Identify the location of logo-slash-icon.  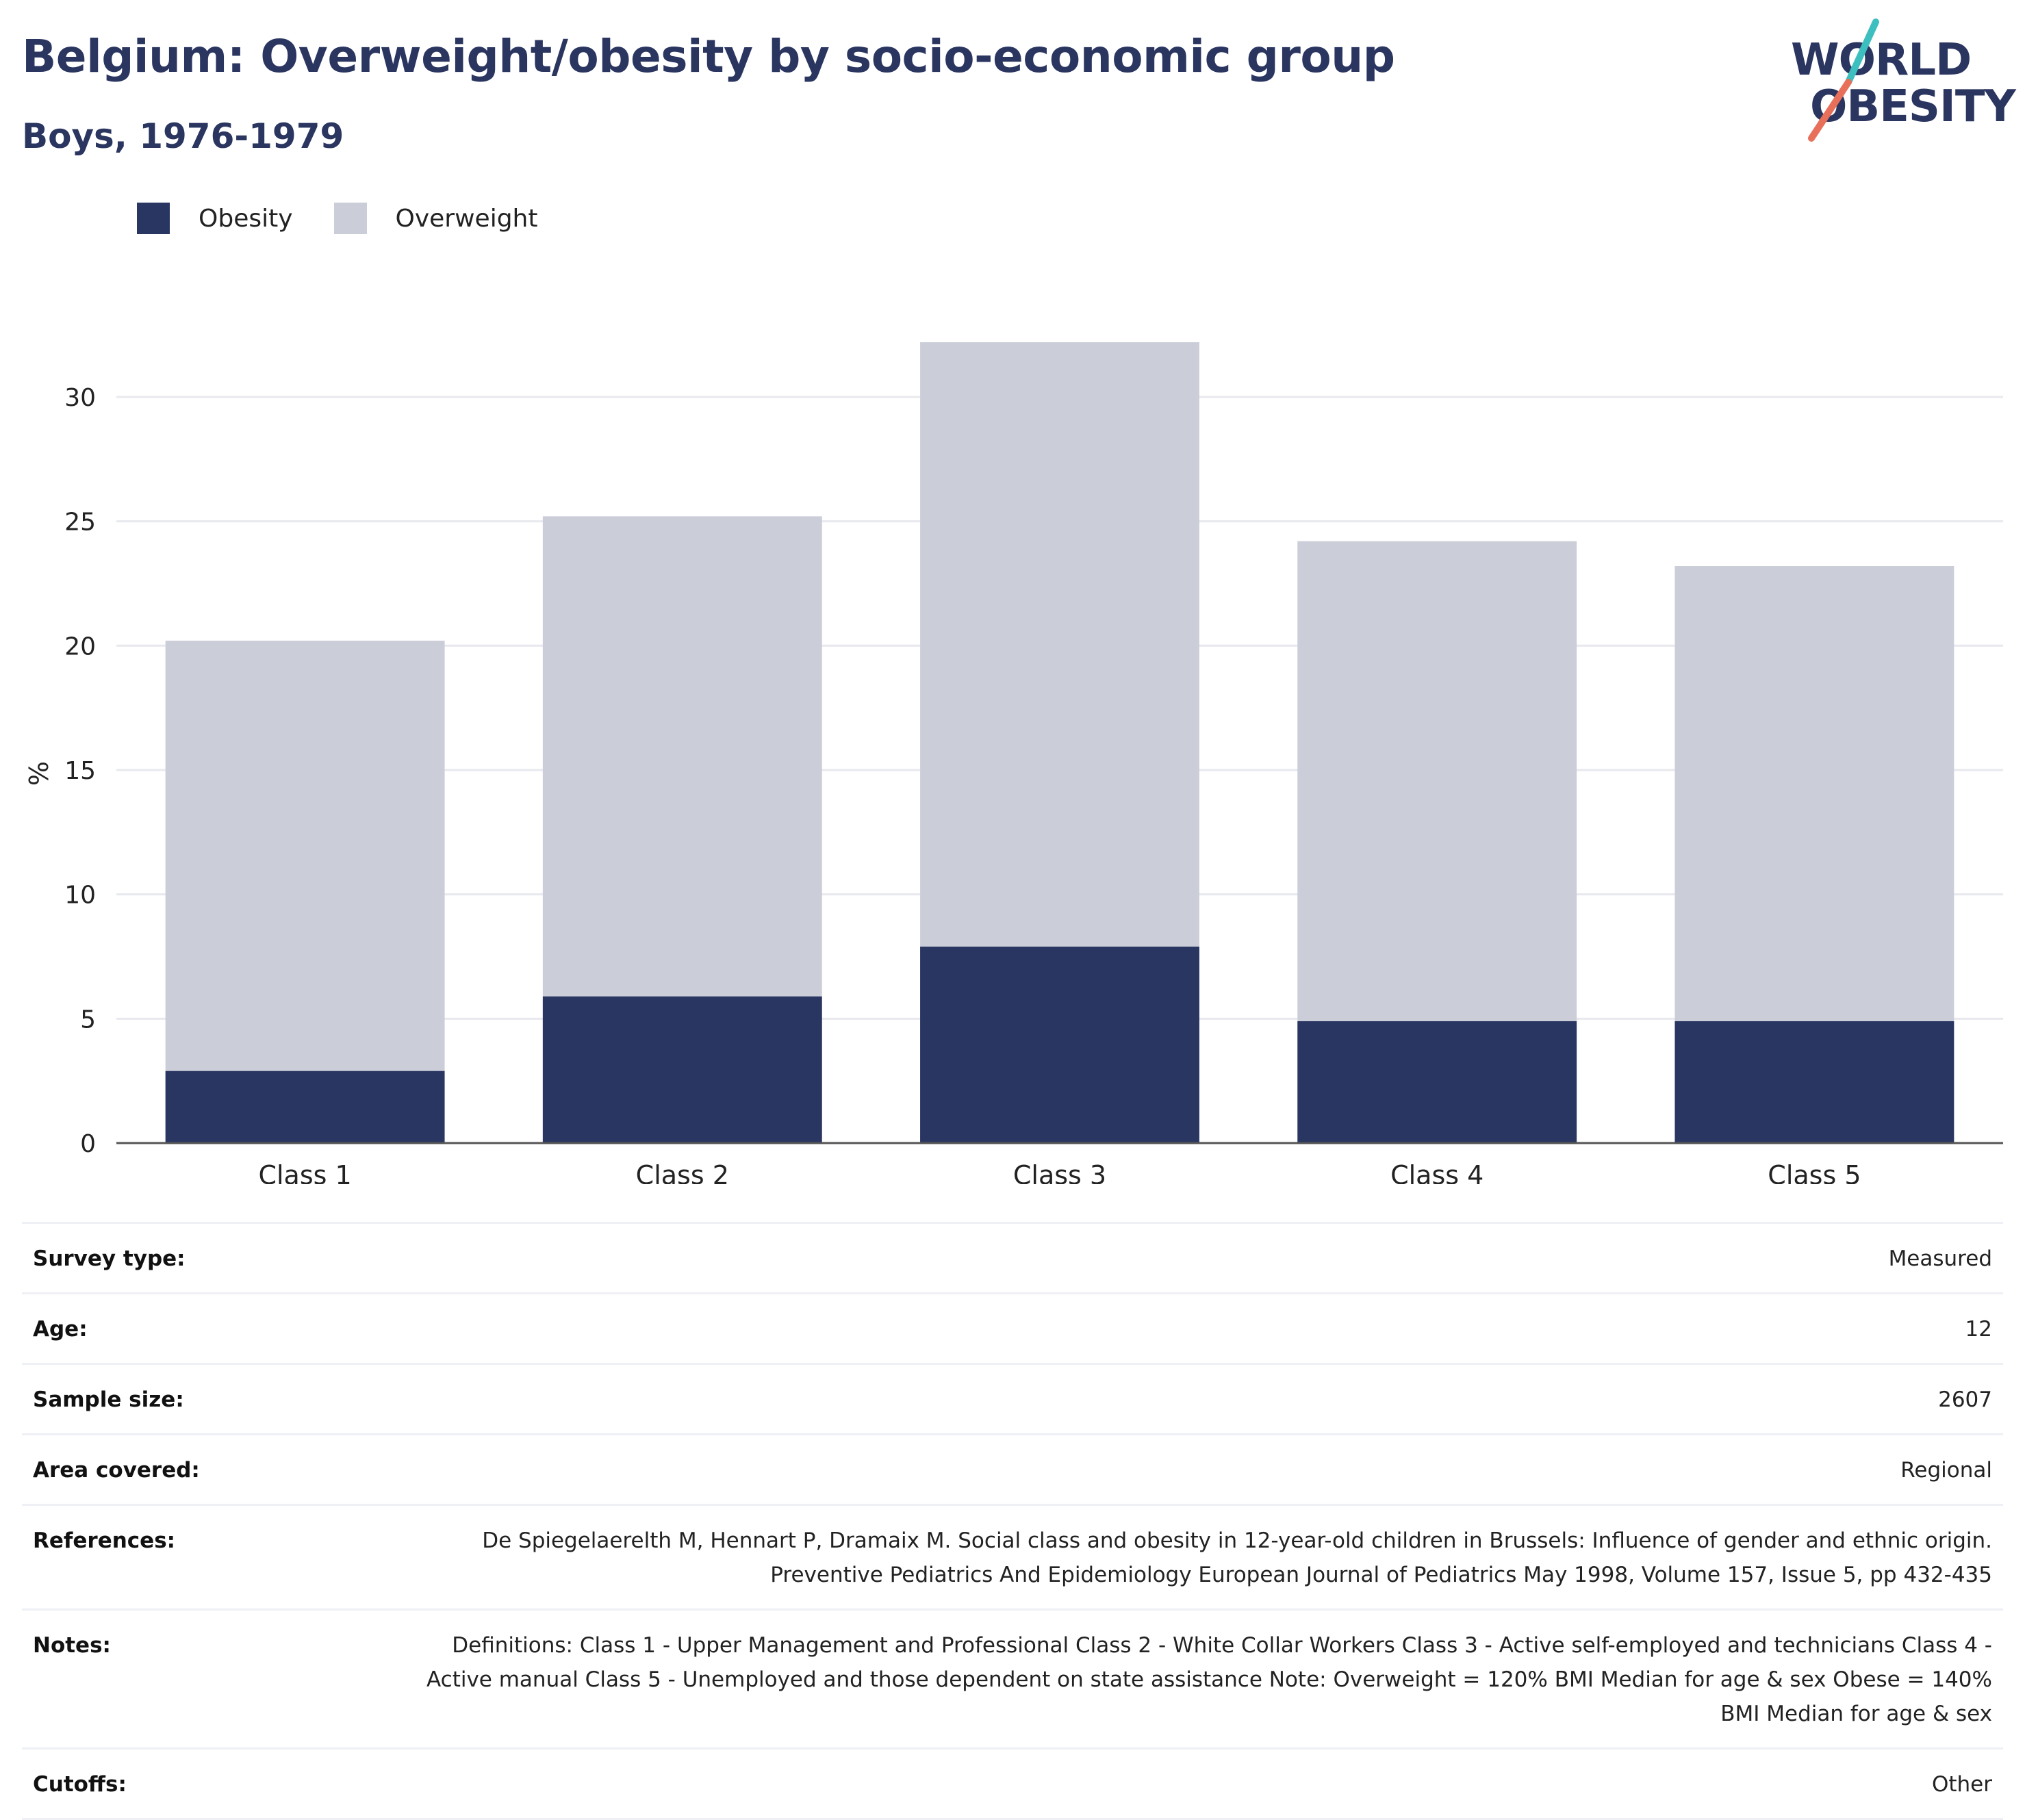
(1843, 80).